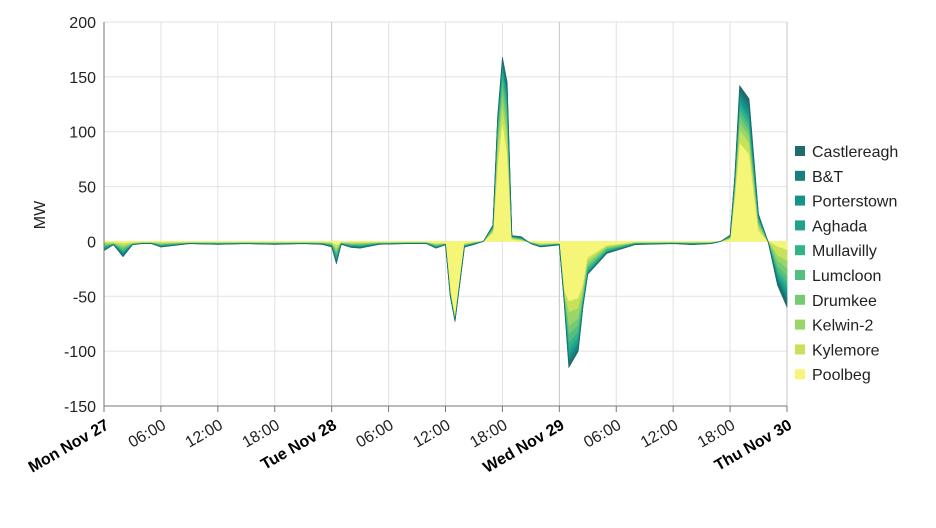  Describe the element at coordinates (839, 226) in the screenshot. I see `legend-label: Aghada` at that location.